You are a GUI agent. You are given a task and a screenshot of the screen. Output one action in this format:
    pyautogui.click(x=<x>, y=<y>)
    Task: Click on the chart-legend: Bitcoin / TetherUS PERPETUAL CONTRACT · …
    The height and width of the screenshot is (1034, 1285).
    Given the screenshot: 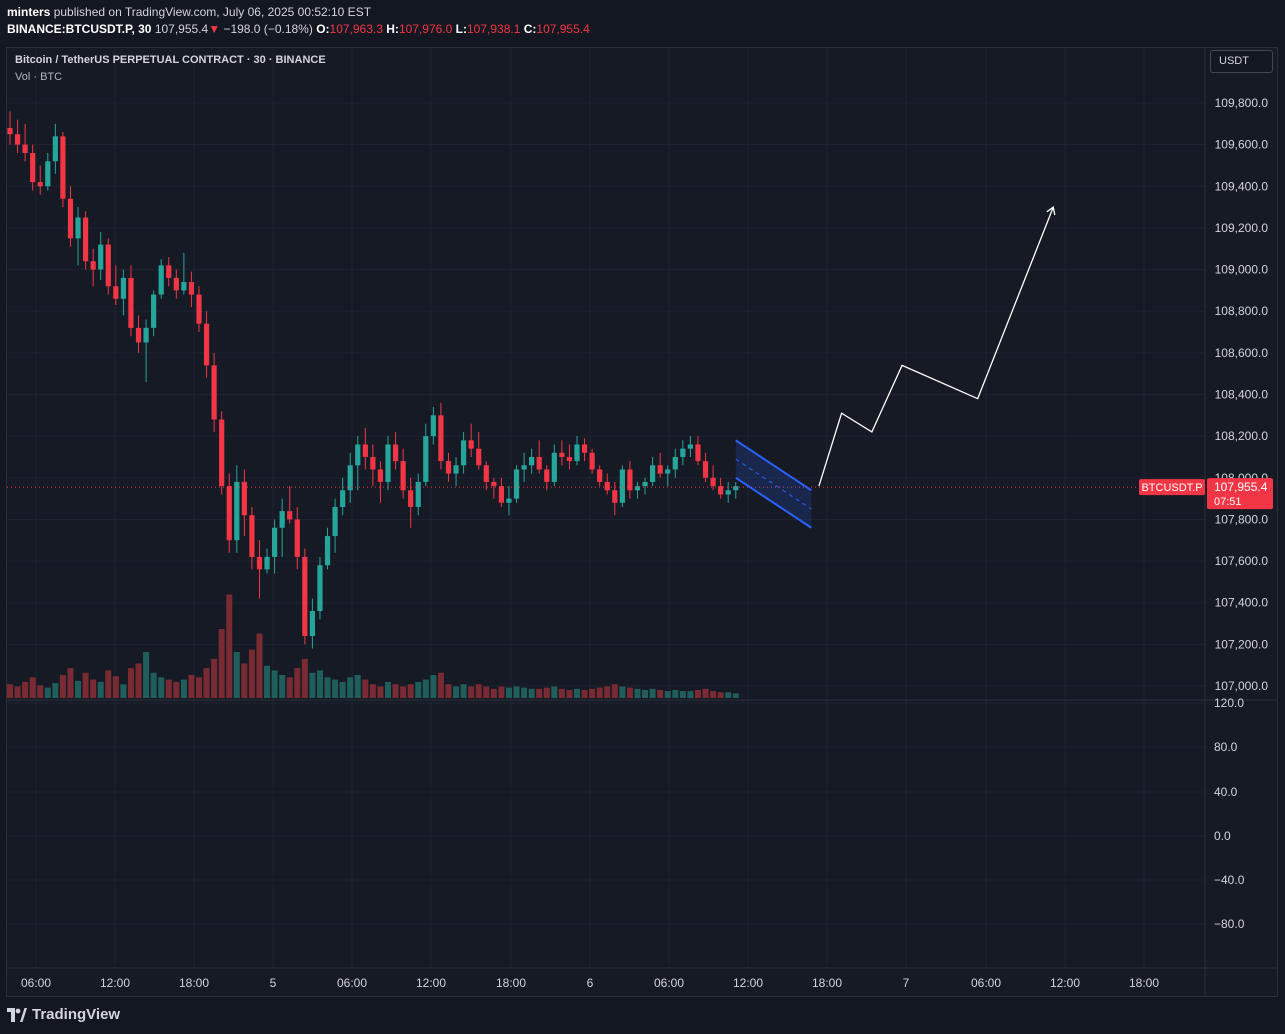 What is the action you would take?
    pyautogui.click(x=170, y=60)
    